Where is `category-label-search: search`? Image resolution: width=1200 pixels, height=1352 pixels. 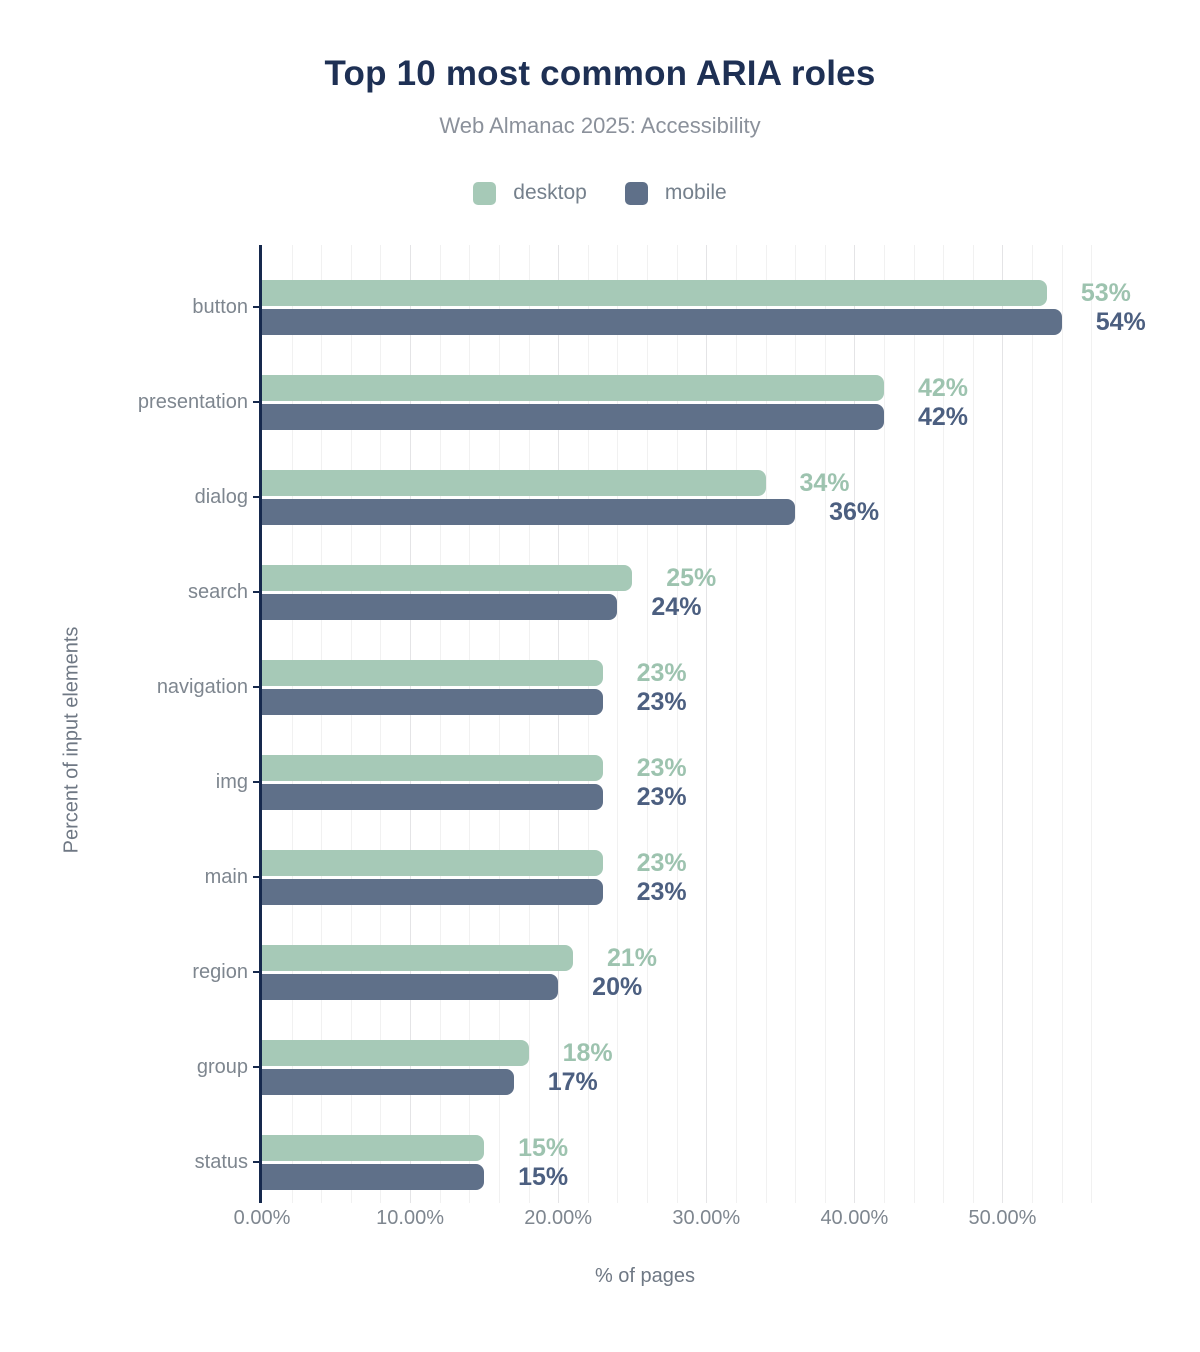 category-label-search: search is located at coordinates (217, 592).